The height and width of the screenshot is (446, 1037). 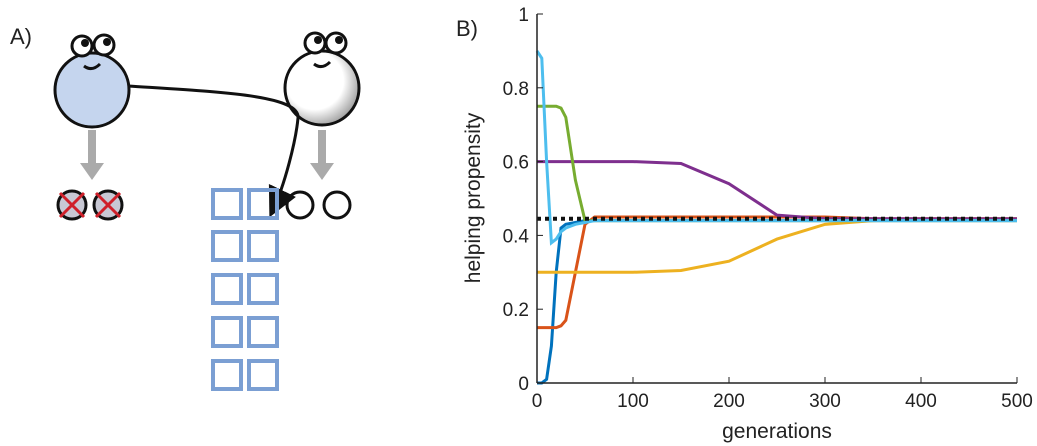 I want to click on x-tick-label: 200, so click(x=729, y=401).